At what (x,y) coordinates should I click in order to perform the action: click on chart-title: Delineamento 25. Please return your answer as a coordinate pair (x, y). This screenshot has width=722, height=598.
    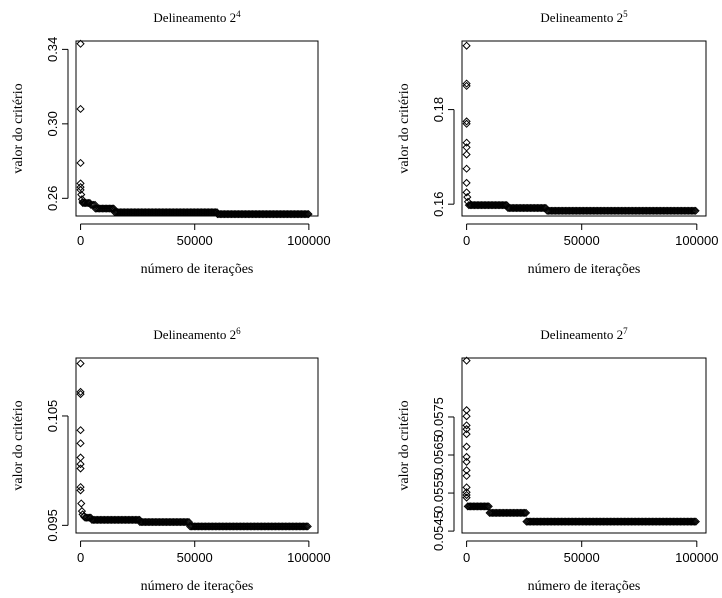
    Looking at the image, I should click on (584, 17).